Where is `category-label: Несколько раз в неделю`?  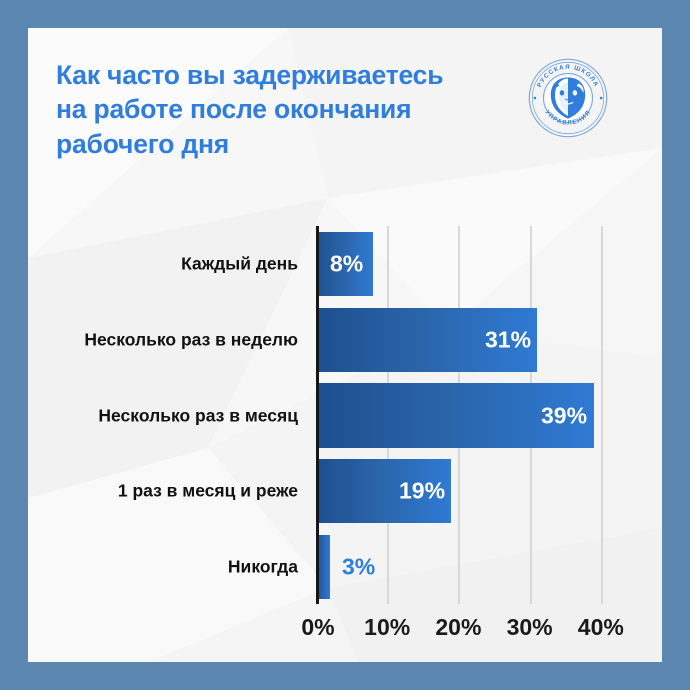 category-label: Несколько раз в неделю is located at coordinates (191, 339).